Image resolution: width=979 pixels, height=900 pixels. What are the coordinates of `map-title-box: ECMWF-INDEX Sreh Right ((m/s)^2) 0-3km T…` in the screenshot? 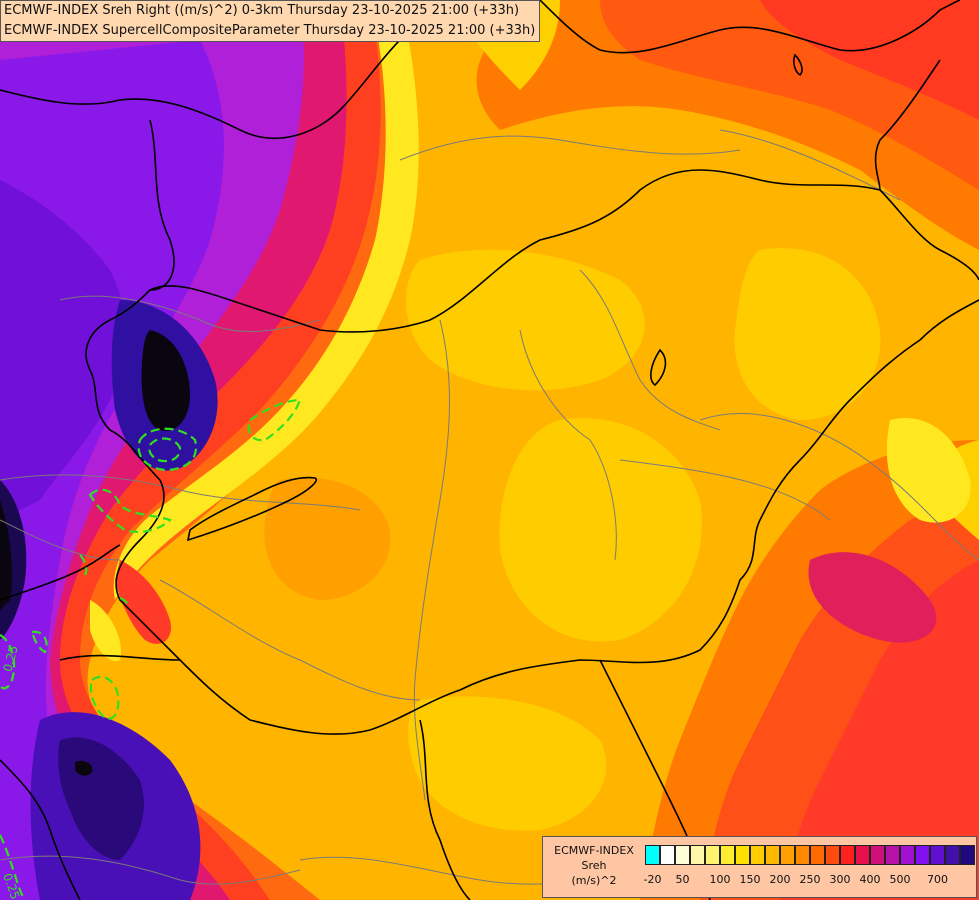 It's located at (270, 21).